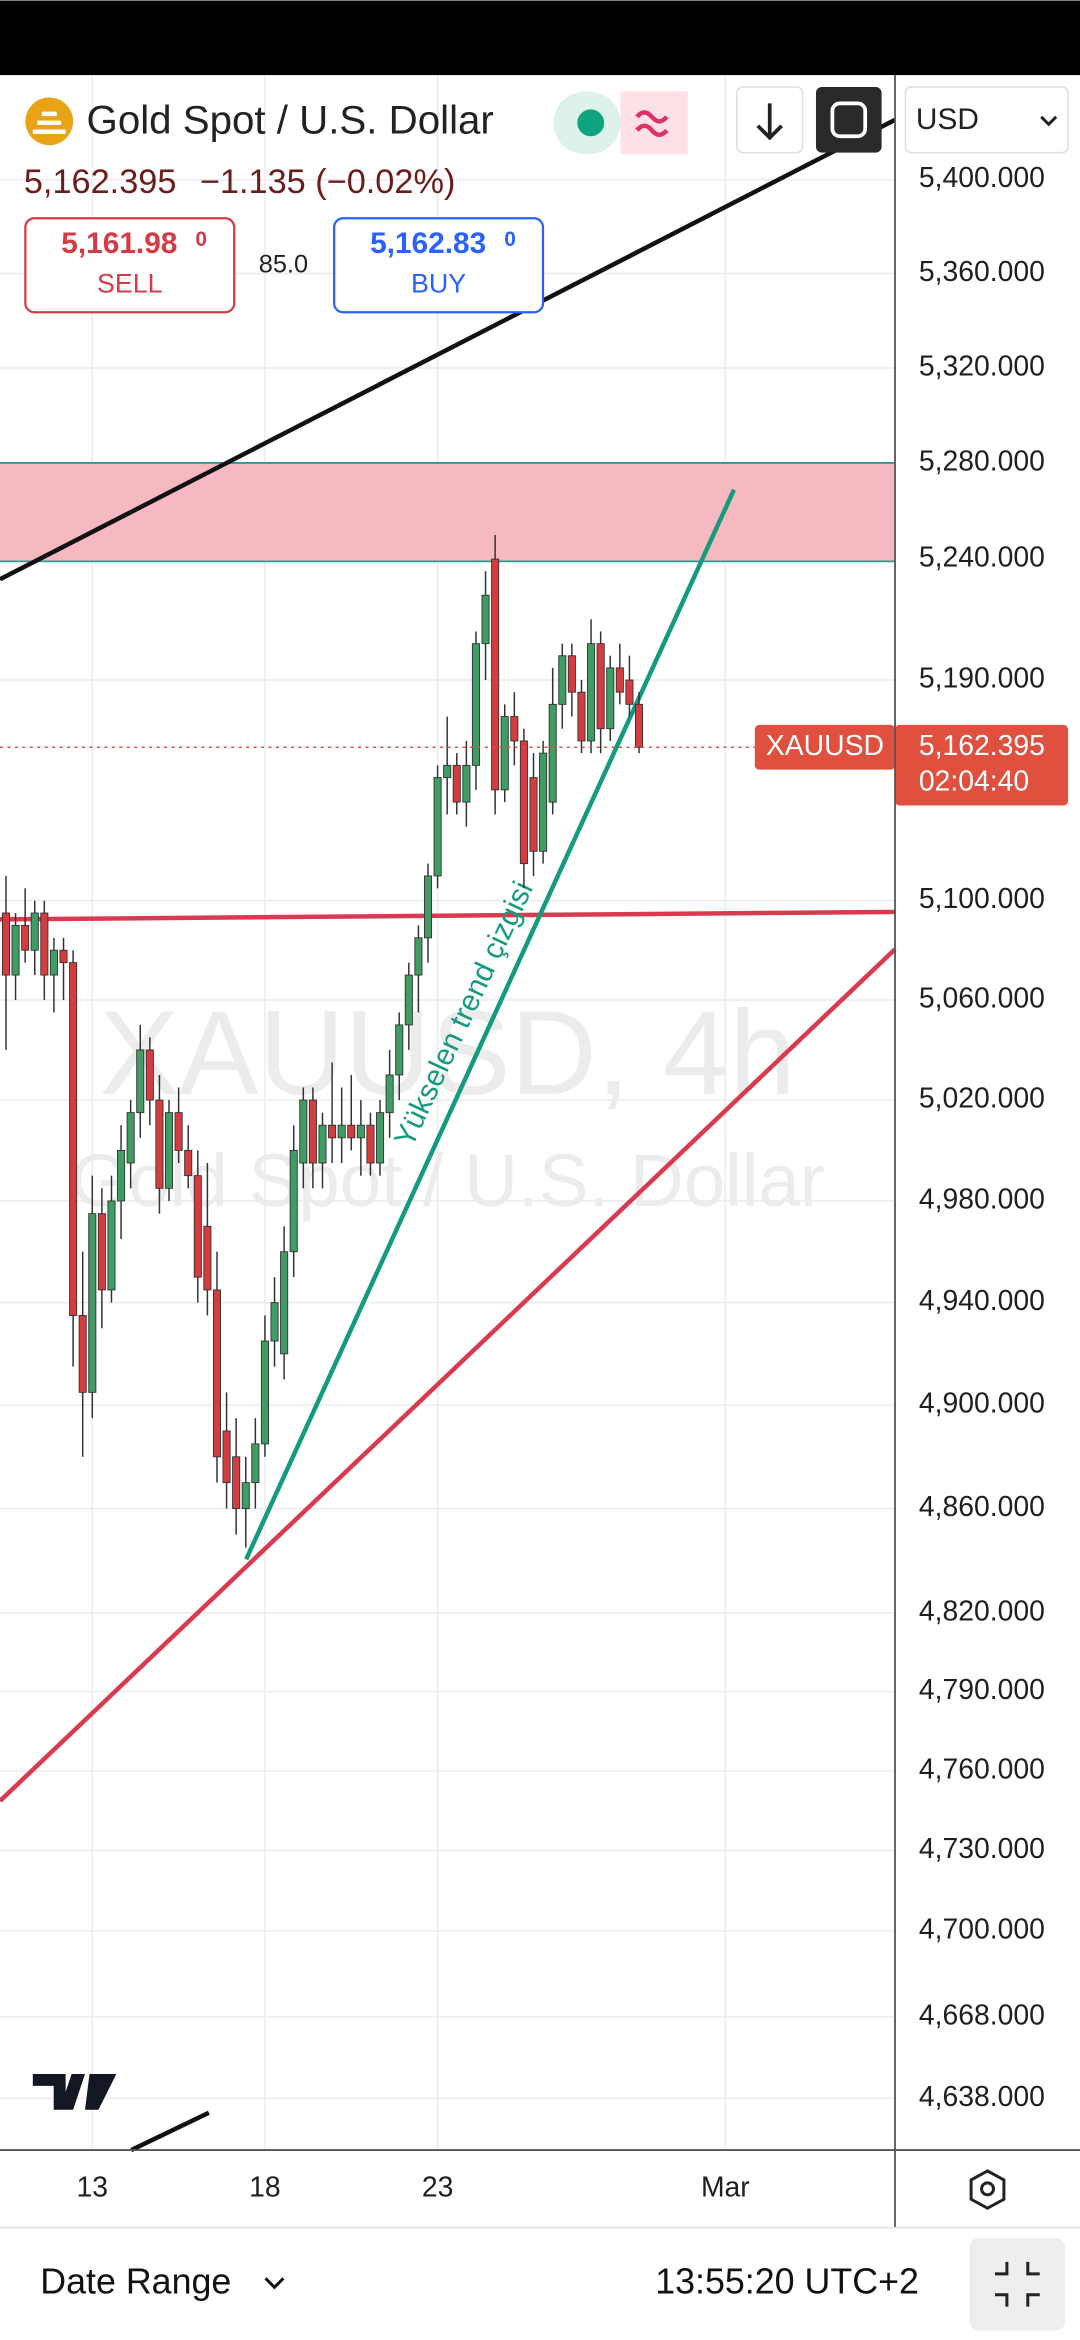 The width and height of the screenshot is (1080, 2340). Describe the element at coordinates (100, 182) in the screenshot. I see `last-price: 5,162.395` at that location.